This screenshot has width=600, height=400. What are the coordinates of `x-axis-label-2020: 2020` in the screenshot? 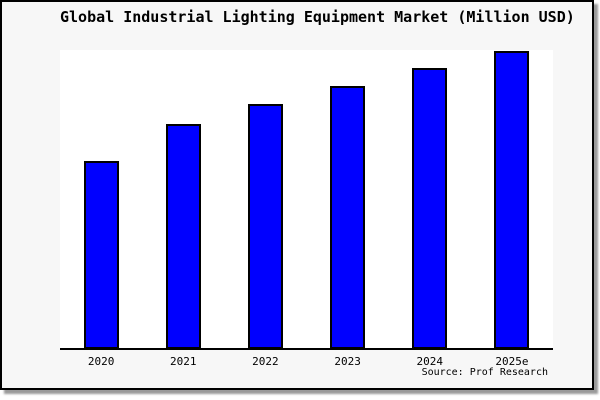 It's located at (101, 361).